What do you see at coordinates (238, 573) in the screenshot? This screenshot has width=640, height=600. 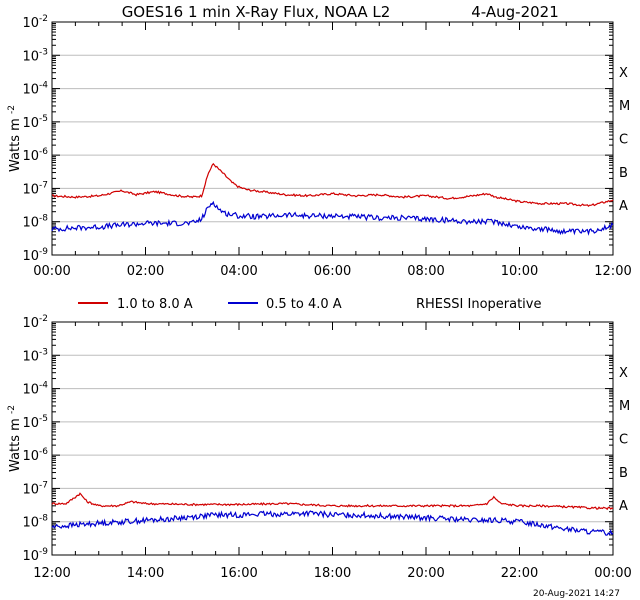 I see `x-tick-label: 16:00` at bounding box center [238, 573].